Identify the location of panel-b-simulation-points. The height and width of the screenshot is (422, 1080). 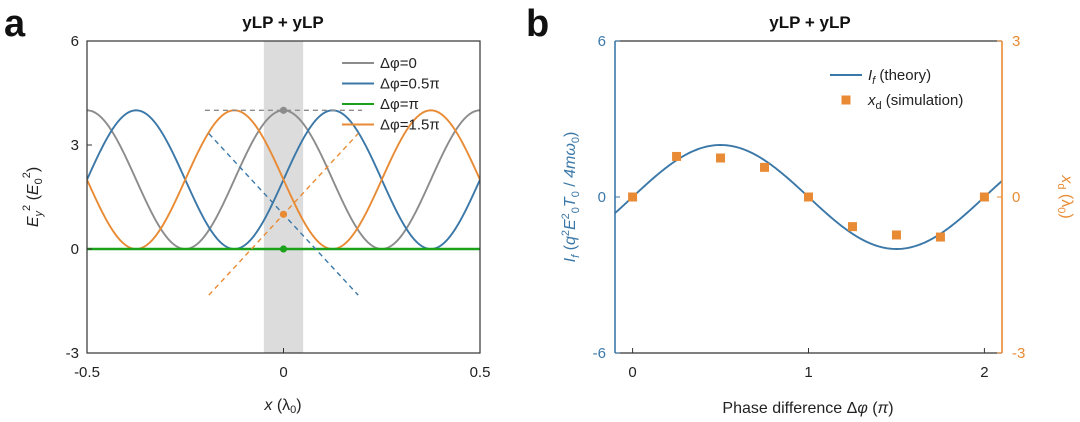
(808, 196).